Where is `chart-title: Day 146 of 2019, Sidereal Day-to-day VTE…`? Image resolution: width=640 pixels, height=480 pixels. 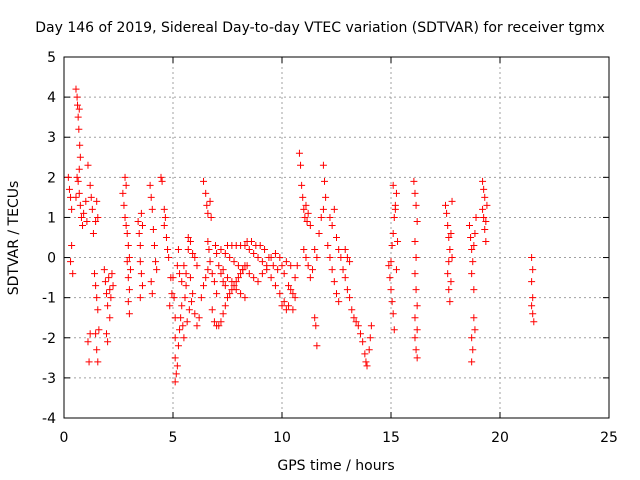 chart-title: Day 146 of 2019, Sidereal Day-to-day VTE… is located at coordinates (320, 28).